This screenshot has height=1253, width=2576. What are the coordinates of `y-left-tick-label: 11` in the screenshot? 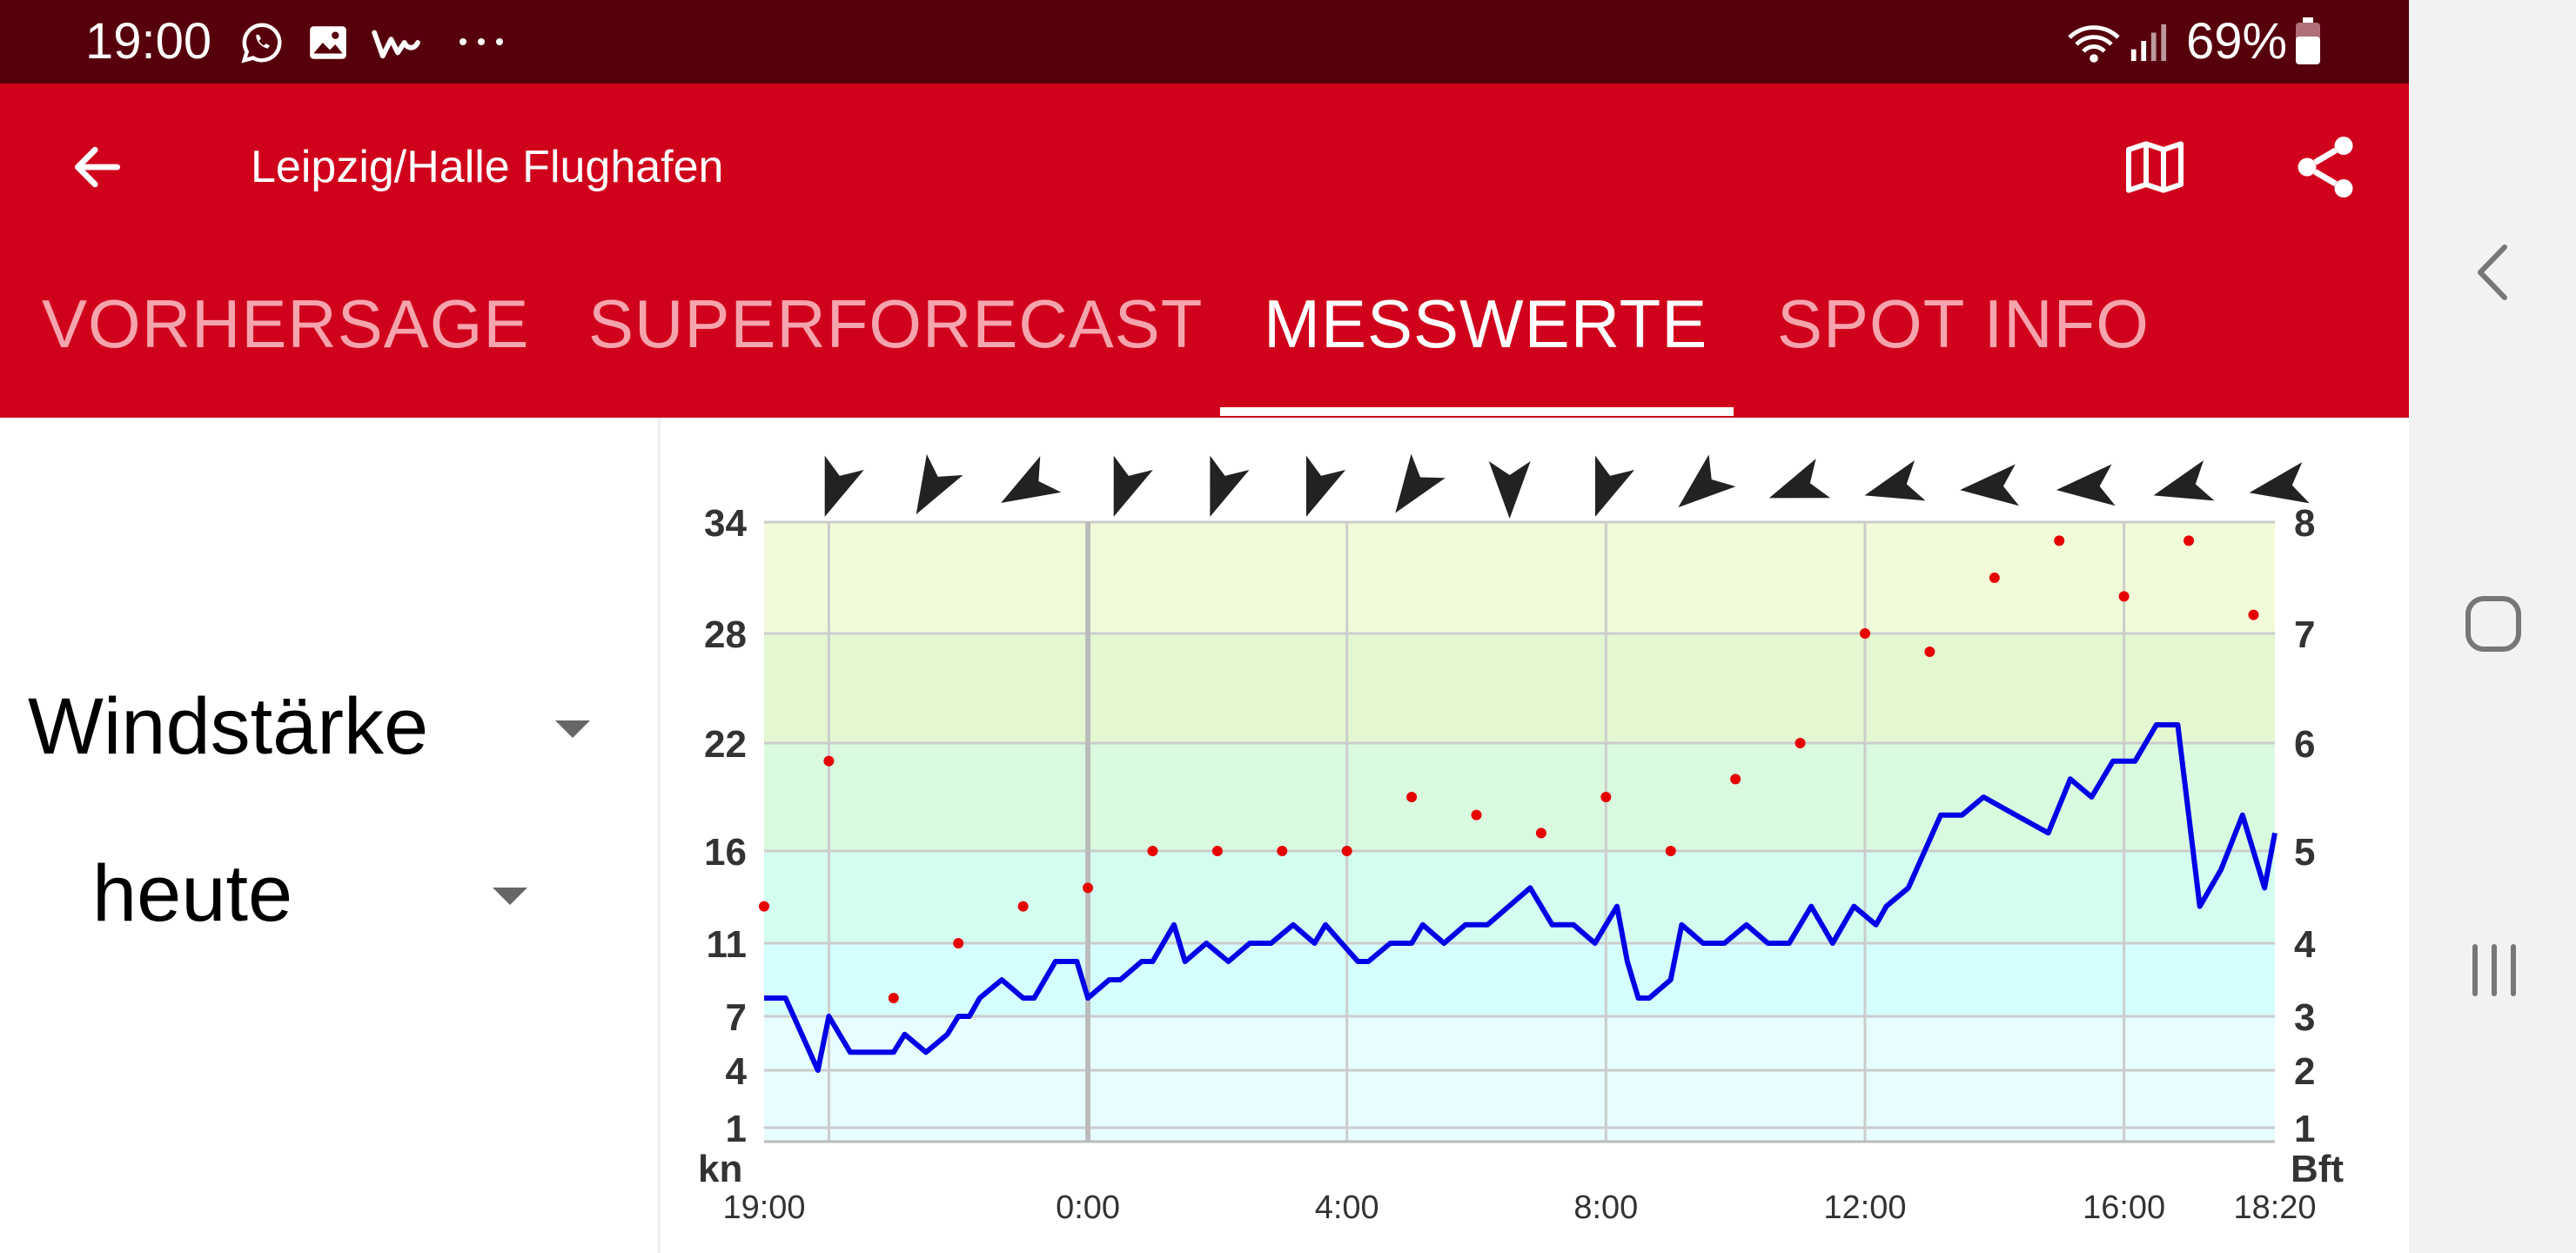 It's located at (727, 944).